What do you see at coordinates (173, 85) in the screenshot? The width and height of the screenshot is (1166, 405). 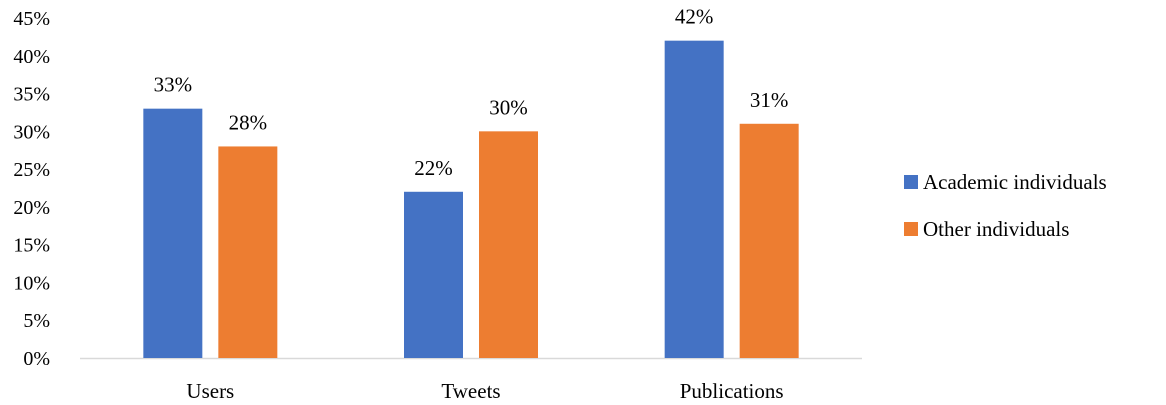 I see `data-label: 33%` at bounding box center [173, 85].